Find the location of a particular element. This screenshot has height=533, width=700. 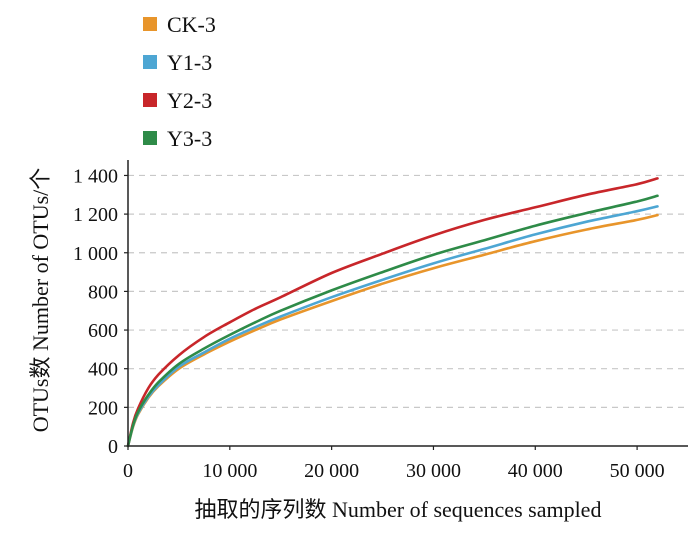

x-axis-label: 抽取的序列数 Number of sequences sampled is located at coordinates (398, 509).